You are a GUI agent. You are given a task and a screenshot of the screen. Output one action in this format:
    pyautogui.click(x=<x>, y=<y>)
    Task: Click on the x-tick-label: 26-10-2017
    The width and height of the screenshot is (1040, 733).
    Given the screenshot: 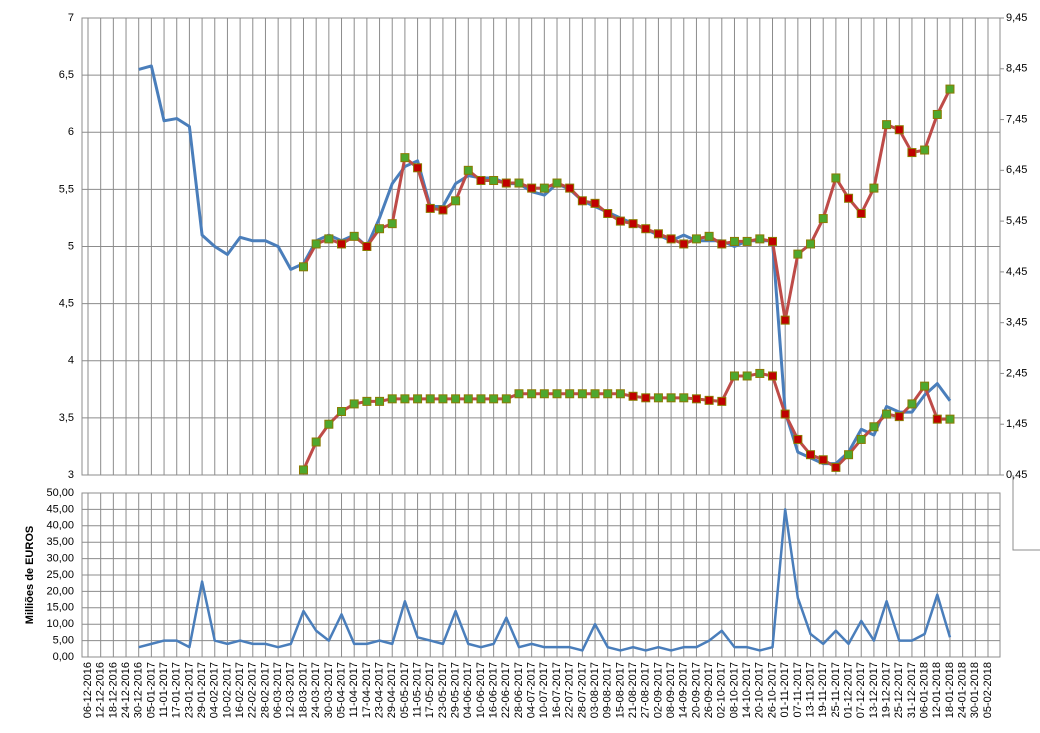 What is the action you would take?
    pyautogui.click(x=772, y=690)
    